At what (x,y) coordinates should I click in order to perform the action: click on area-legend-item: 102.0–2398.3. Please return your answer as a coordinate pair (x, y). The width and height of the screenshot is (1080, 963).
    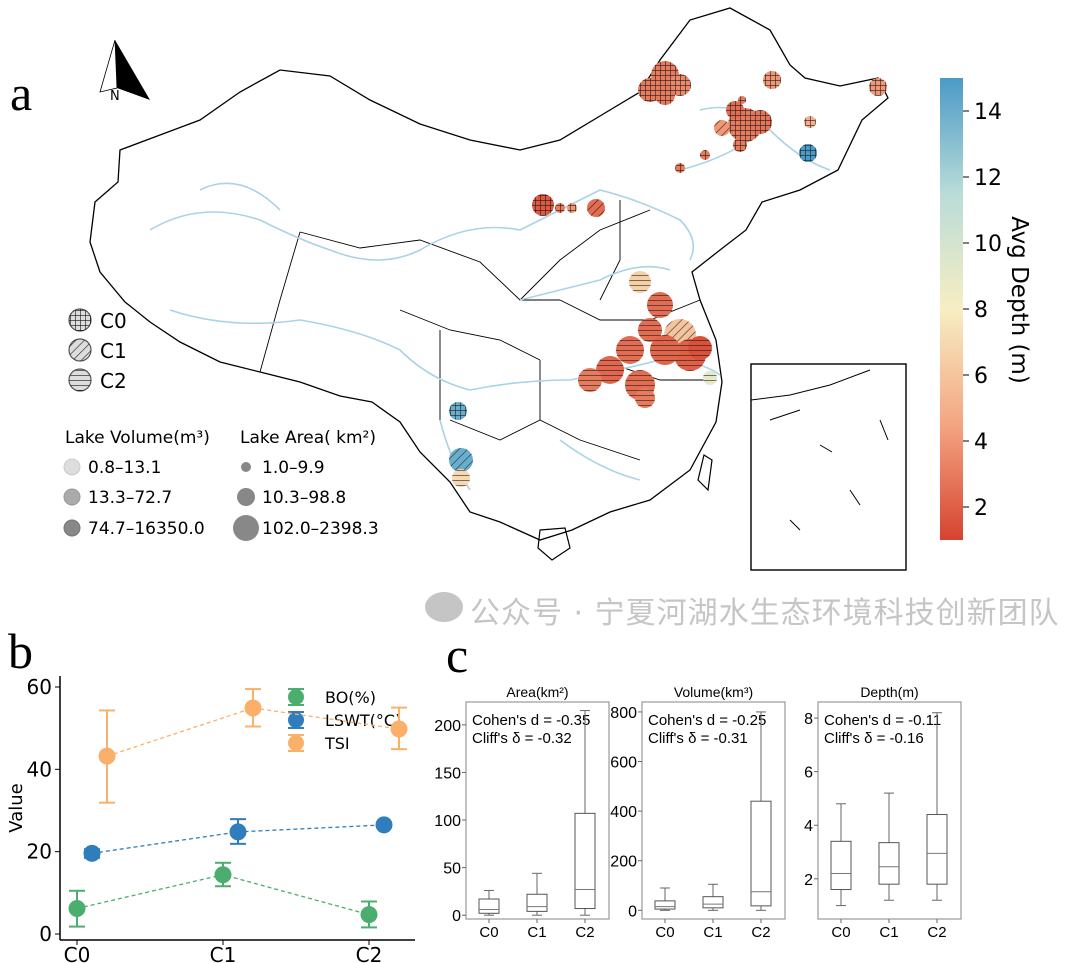
    Looking at the image, I should click on (320, 529).